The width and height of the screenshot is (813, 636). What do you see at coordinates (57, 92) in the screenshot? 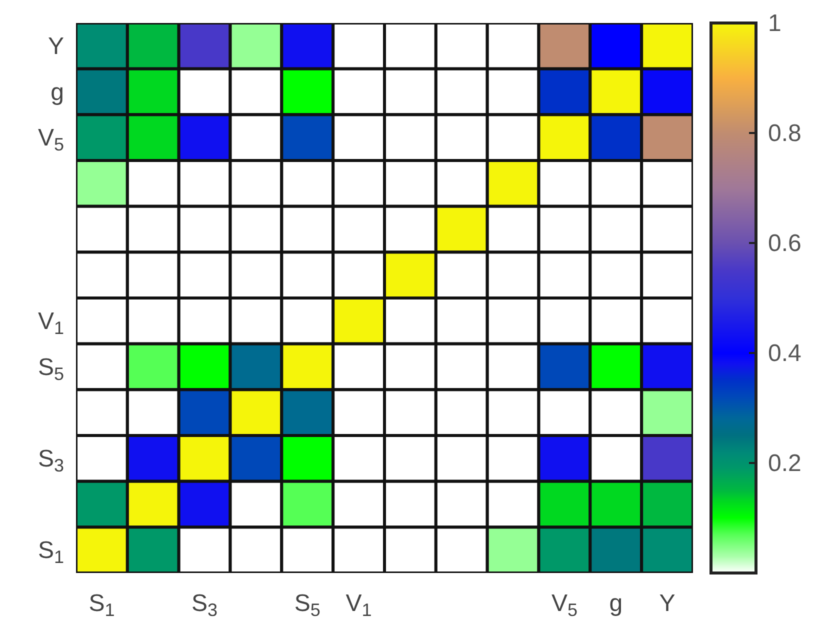
I see `y-tick-label: g` at bounding box center [57, 92].